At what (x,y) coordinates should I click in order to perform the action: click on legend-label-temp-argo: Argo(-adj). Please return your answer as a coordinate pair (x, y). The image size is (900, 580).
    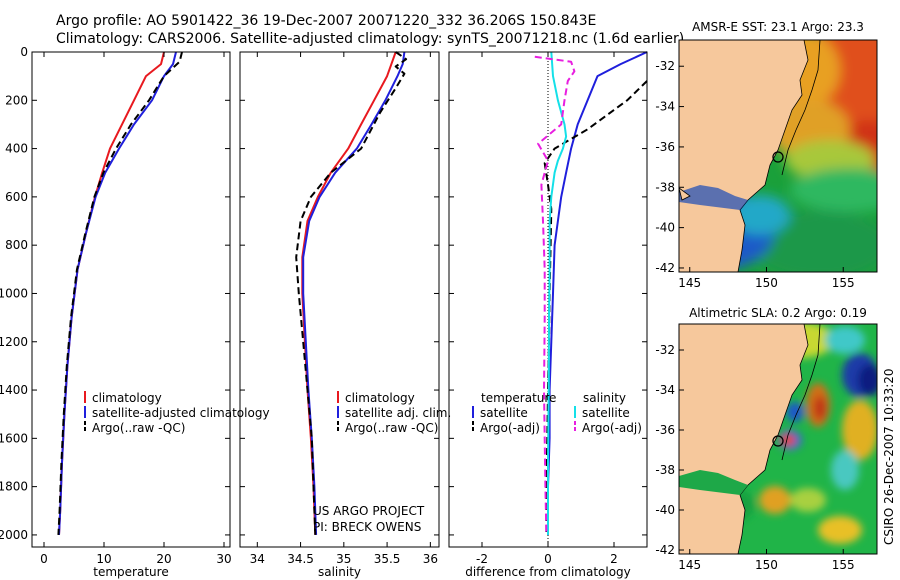
    Looking at the image, I should click on (510, 428).